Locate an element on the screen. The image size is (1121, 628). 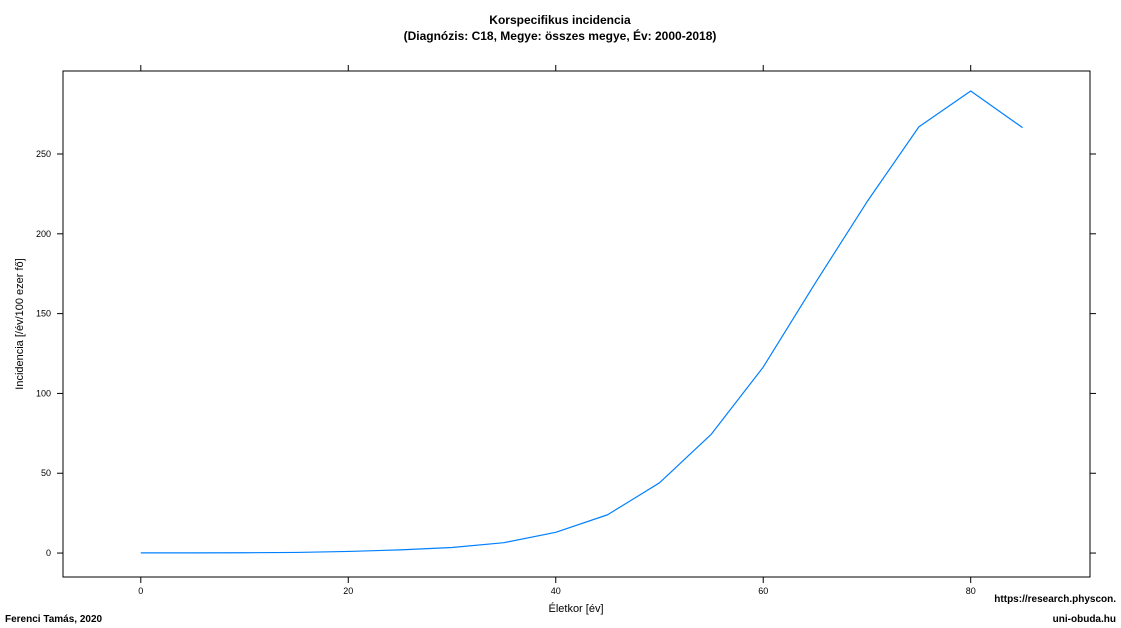
footer-author: Ferenci Tamás, 2020 is located at coordinates (54, 619).